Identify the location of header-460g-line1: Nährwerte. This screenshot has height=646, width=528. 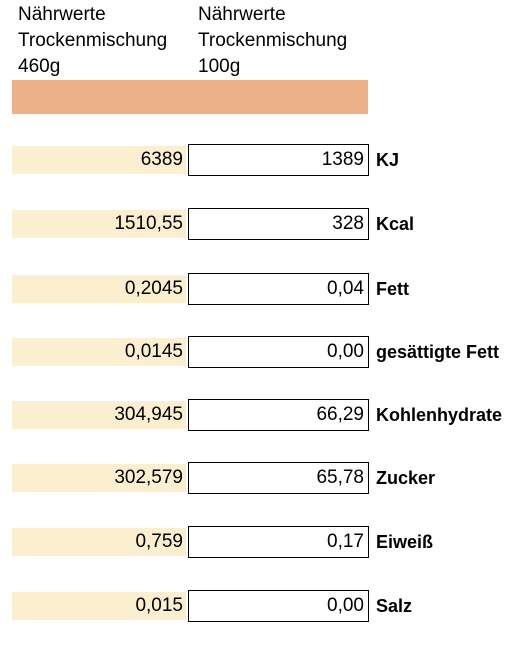
(62, 14).